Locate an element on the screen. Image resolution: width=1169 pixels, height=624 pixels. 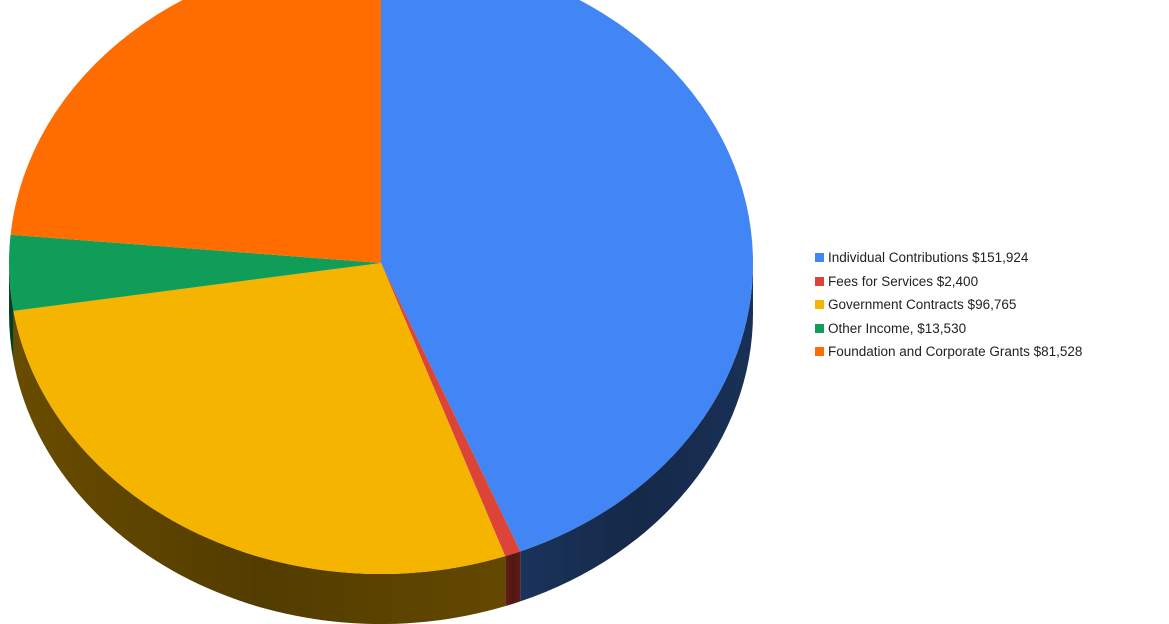
legend-item: Other Income, $13,530 is located at coordinates (948, 329).